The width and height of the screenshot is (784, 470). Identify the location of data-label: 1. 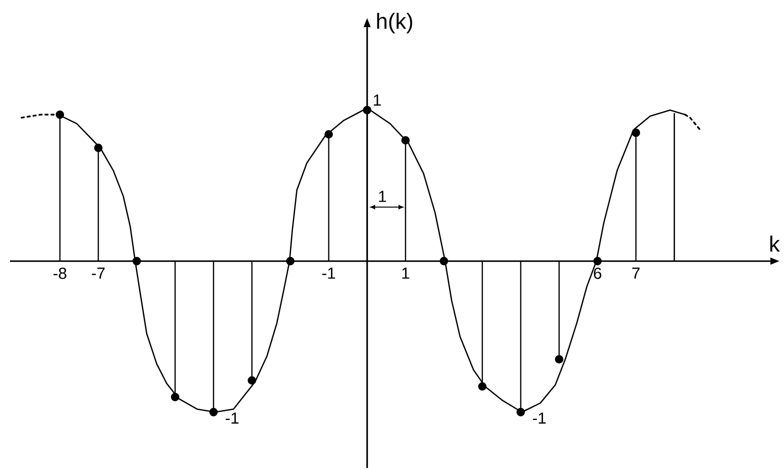
(377, 100).